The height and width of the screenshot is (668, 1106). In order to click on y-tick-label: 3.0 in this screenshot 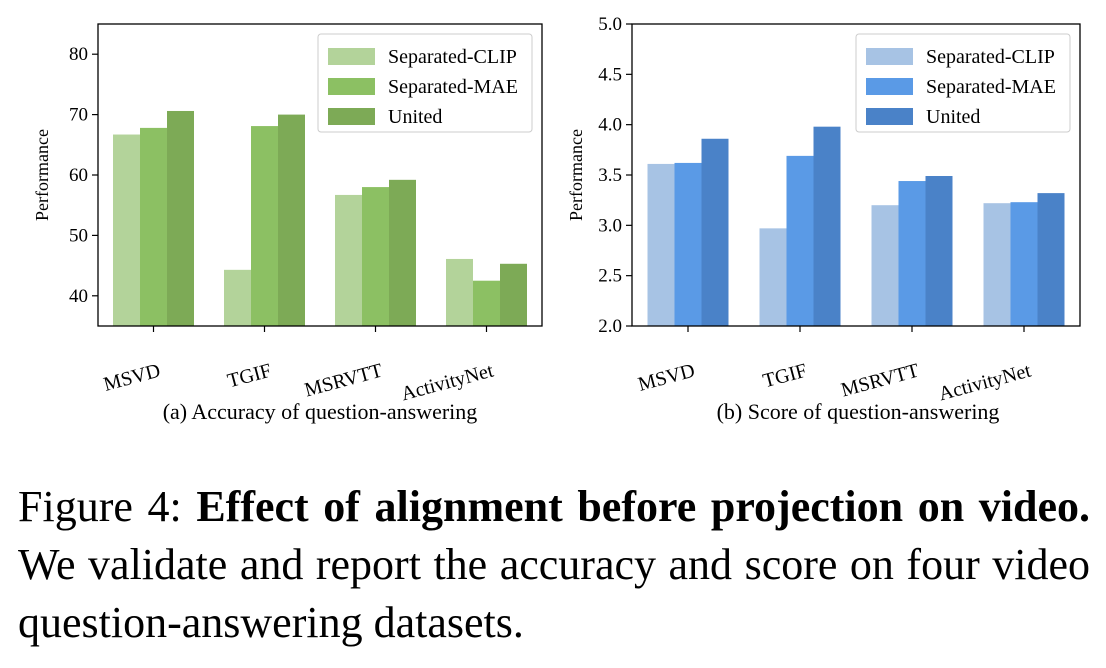, I will do `click(610, 225)`.